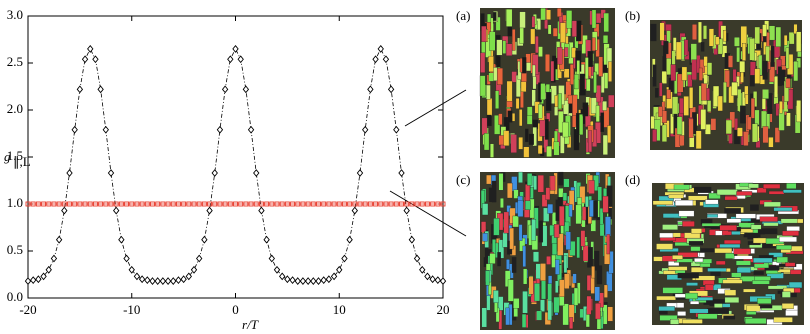 The image size is (810, 334). What do you see at coordinates (15, 155) in the screenshot?
I see `y-tick-label: 1.5` at bounding box center [15, 155].